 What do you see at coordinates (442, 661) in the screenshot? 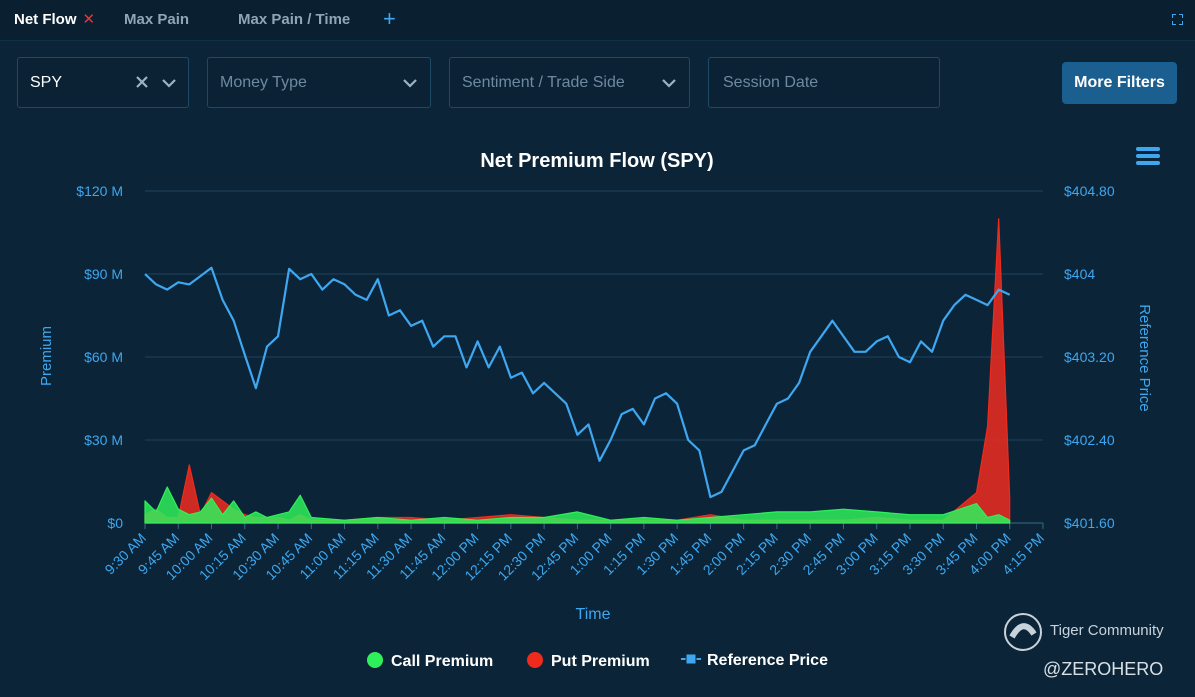
I see `legend-label: Call Premium` at bounding box center [442, 661].